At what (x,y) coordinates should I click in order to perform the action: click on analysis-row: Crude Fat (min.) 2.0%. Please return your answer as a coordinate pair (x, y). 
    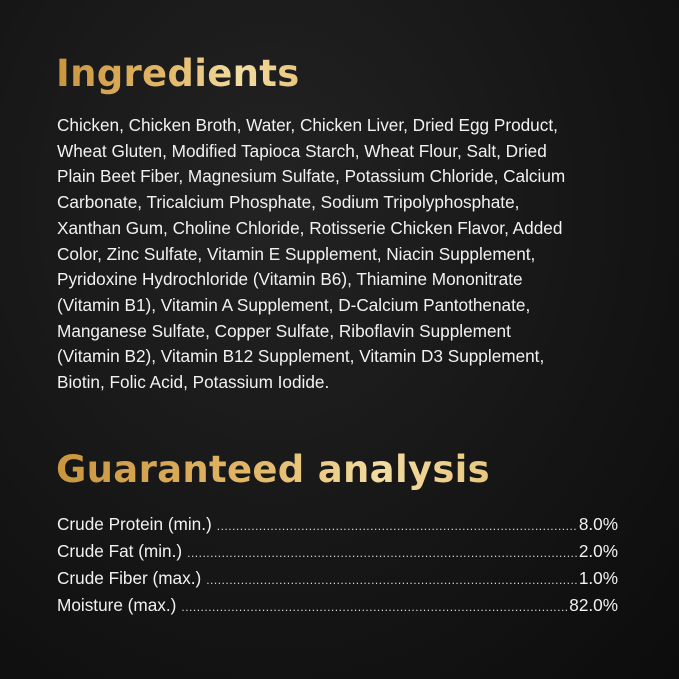
    Looking at the image, I should click on (337, 552).